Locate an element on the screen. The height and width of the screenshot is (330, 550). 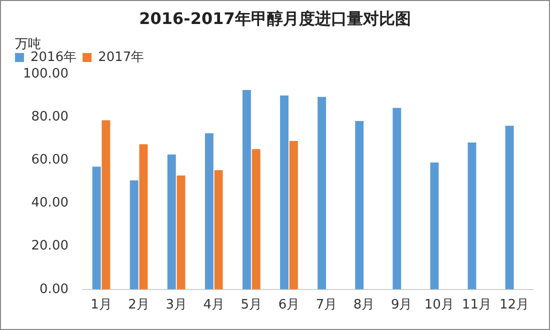
x-tick-label: 10月 is located at coordinates (439, 305).